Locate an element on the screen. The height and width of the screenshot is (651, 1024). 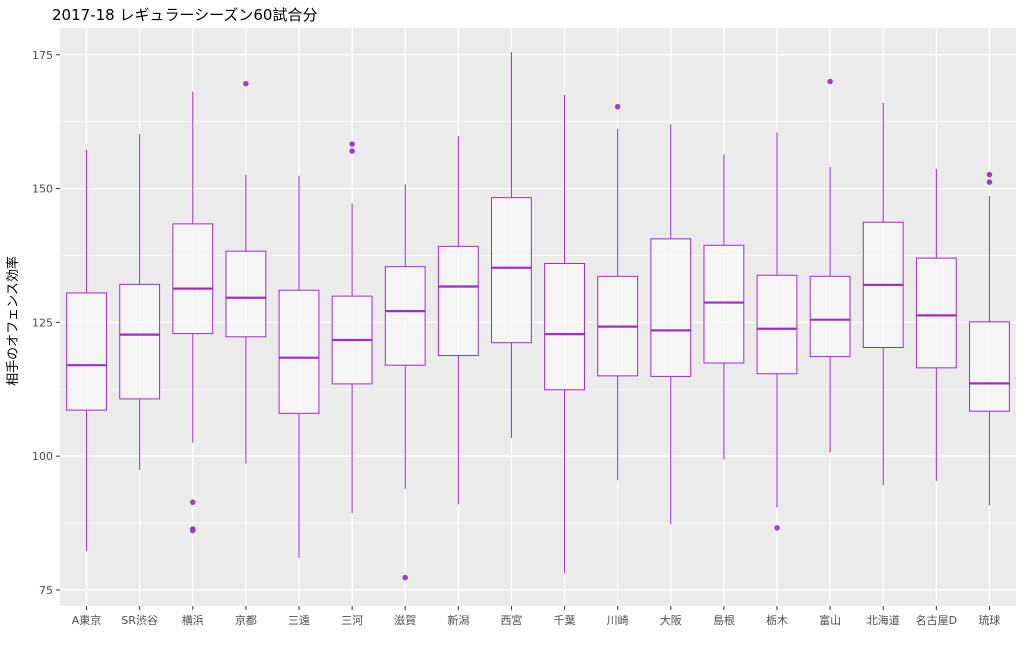
y-tick-label: 75 is located at coordinates (46, 590).